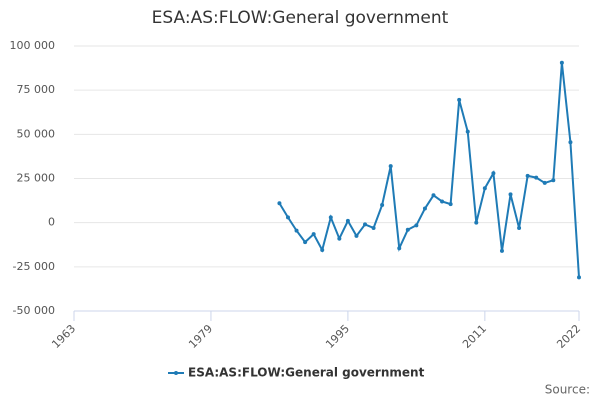 This screenshot has height=400, width=600. Describe the element at coordinates (200, 336) in the screenshot. I see `x-tick-label: 1979` at that location.